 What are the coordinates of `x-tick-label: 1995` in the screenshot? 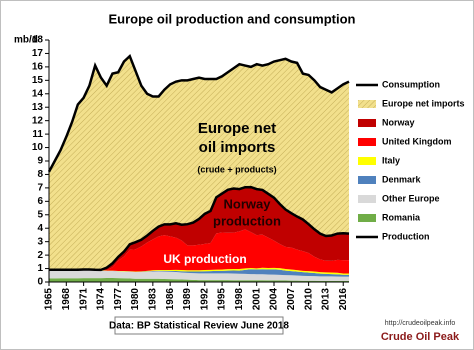 It's located at (222, 299).